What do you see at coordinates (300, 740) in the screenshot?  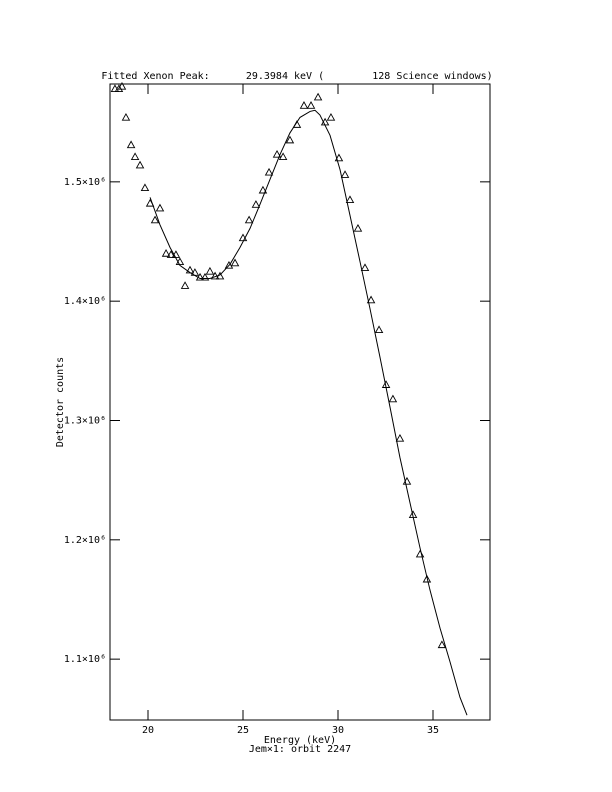 I see `x-axis-label: Energy (keV)` at bounding box center [300, 740].